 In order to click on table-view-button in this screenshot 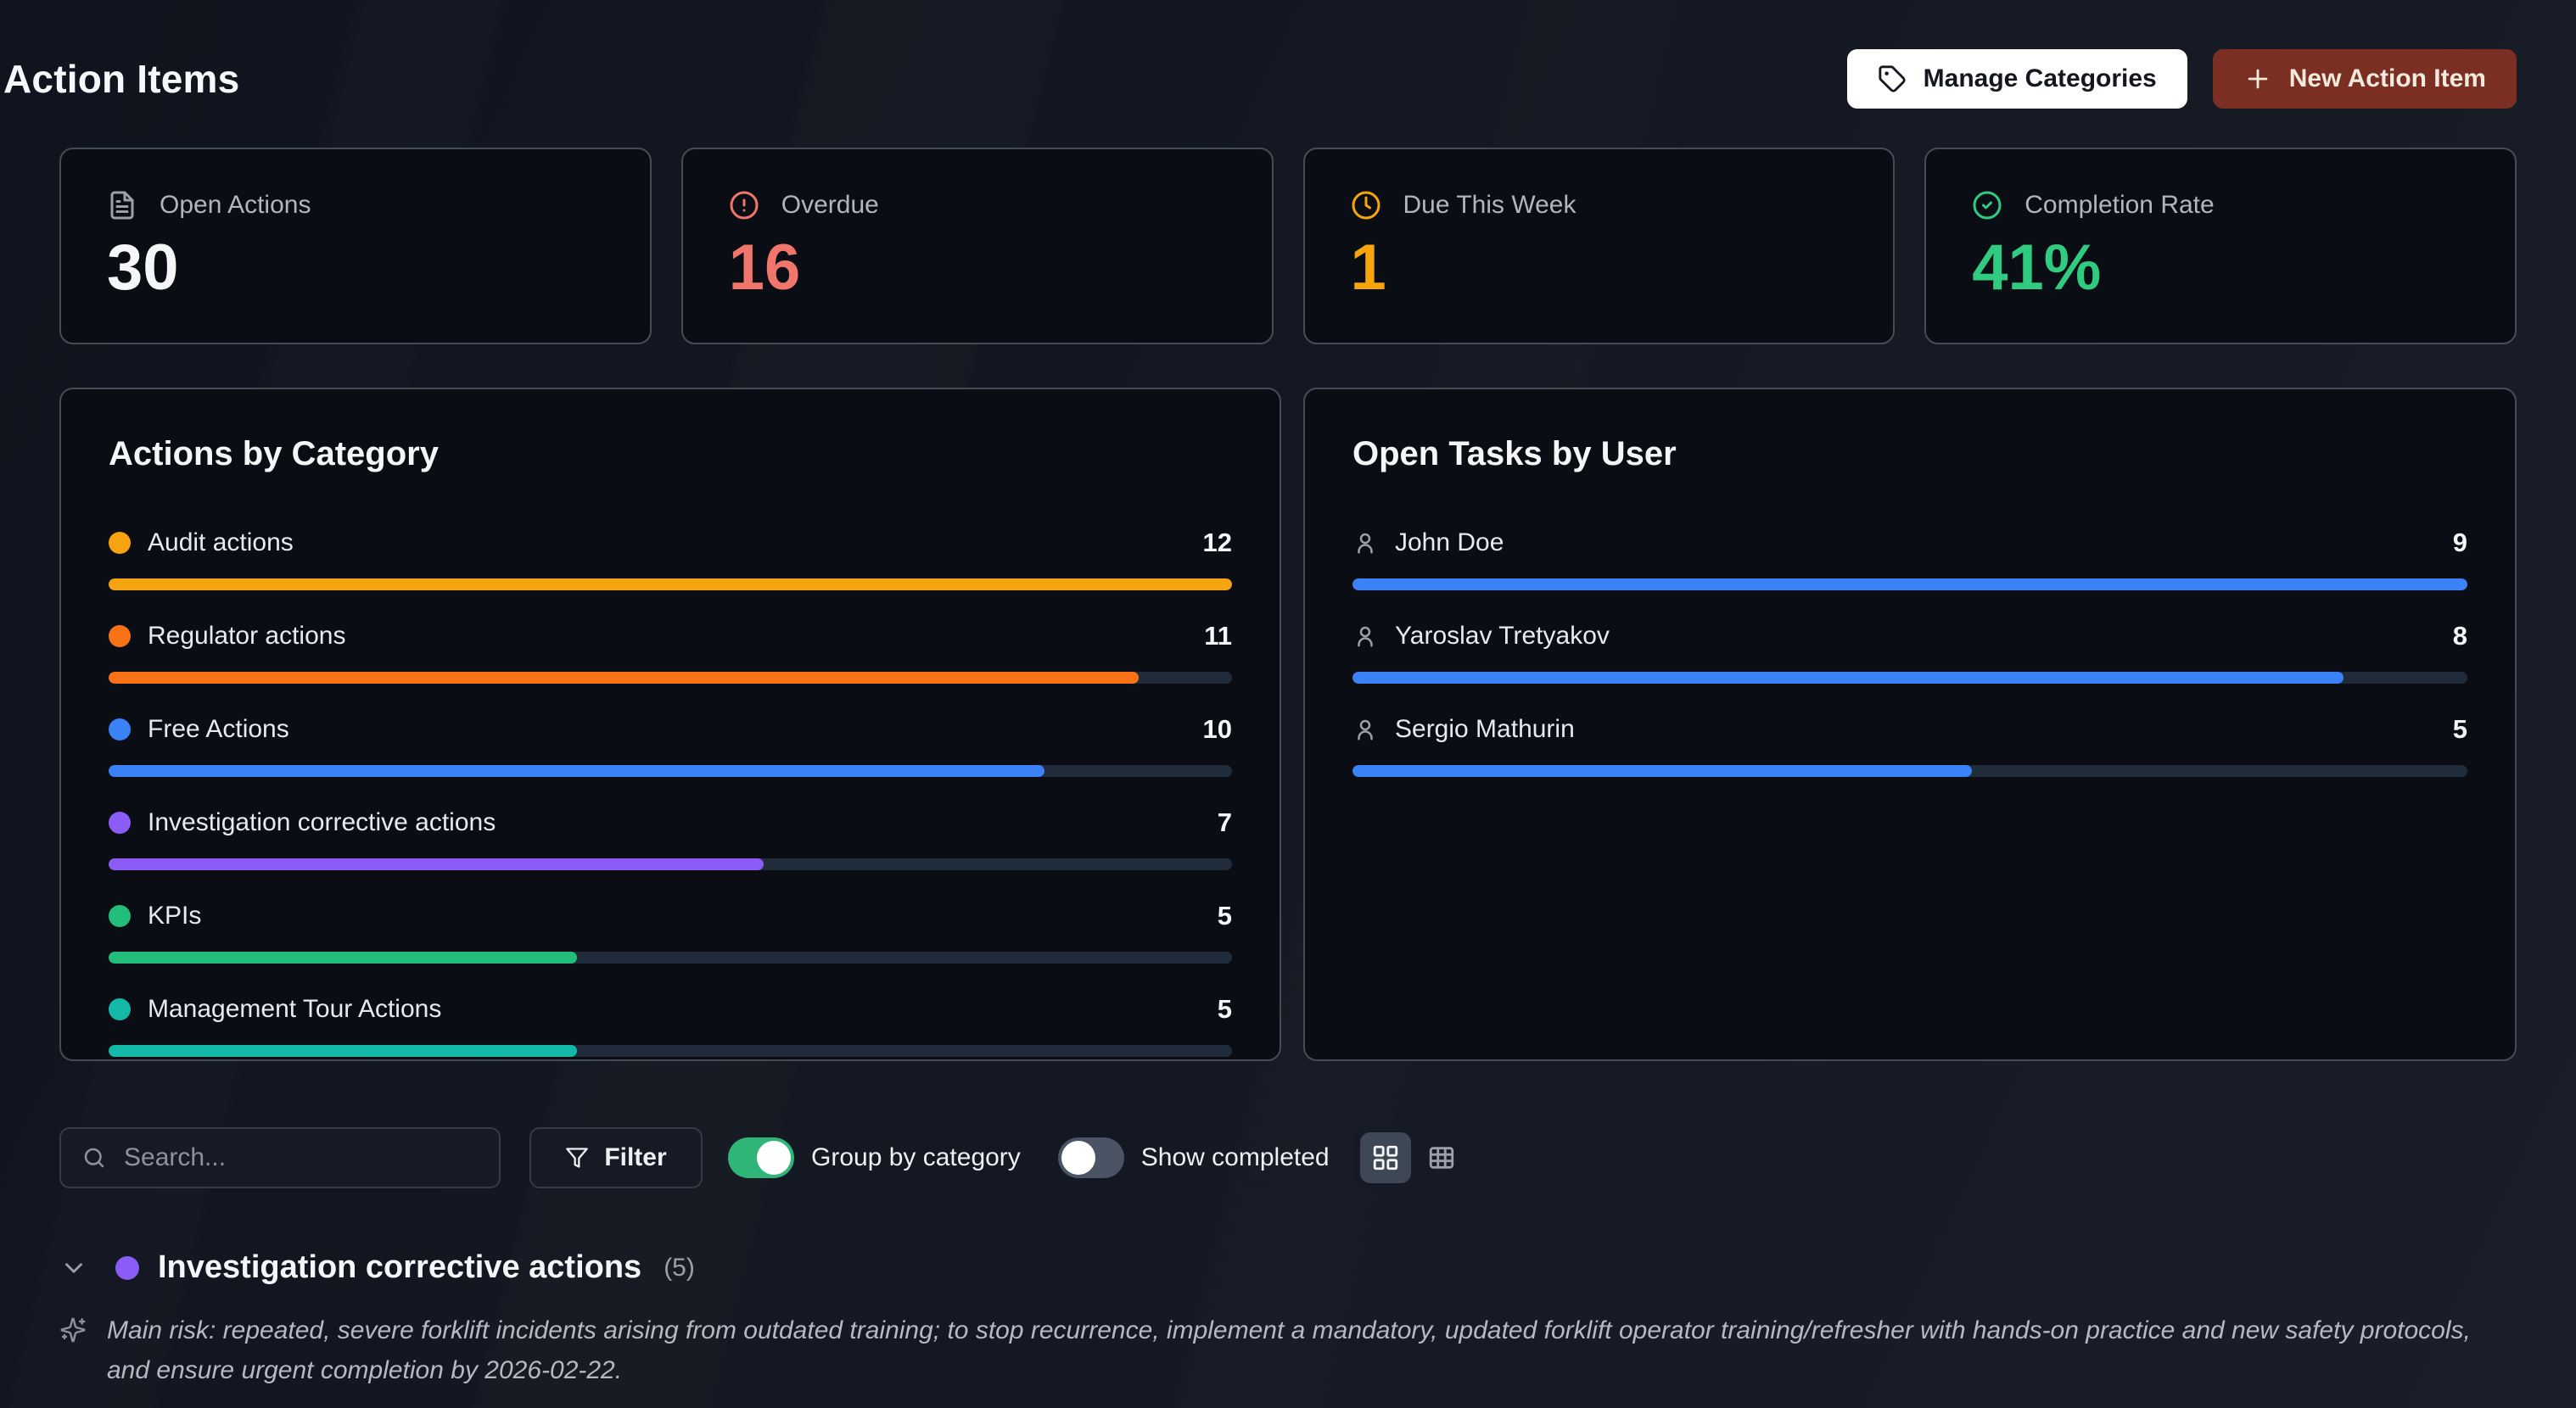, I will do `click(1441, 1157)`.